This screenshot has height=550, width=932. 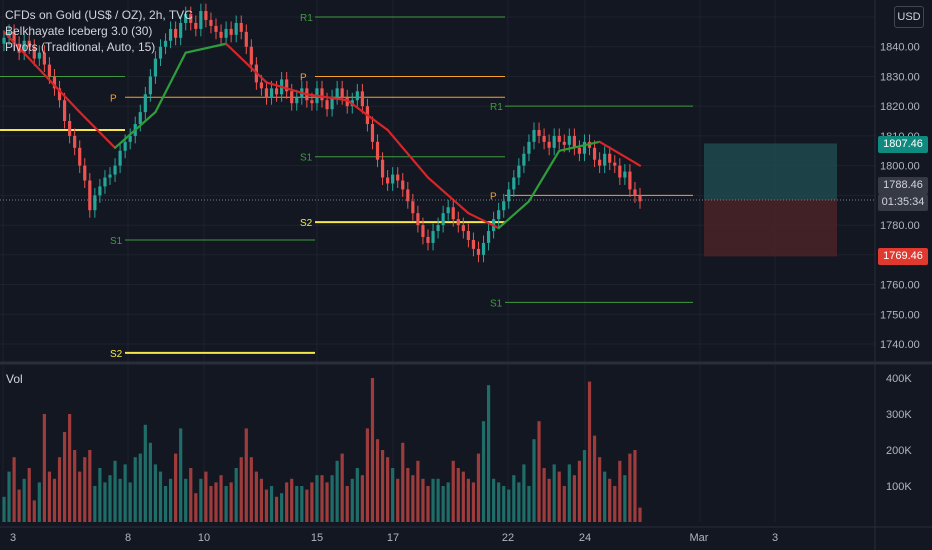 What do you see at coordinates (909, 17) in the screenshot?
I see `currency-button: USD` at bounding box center [909, 17].